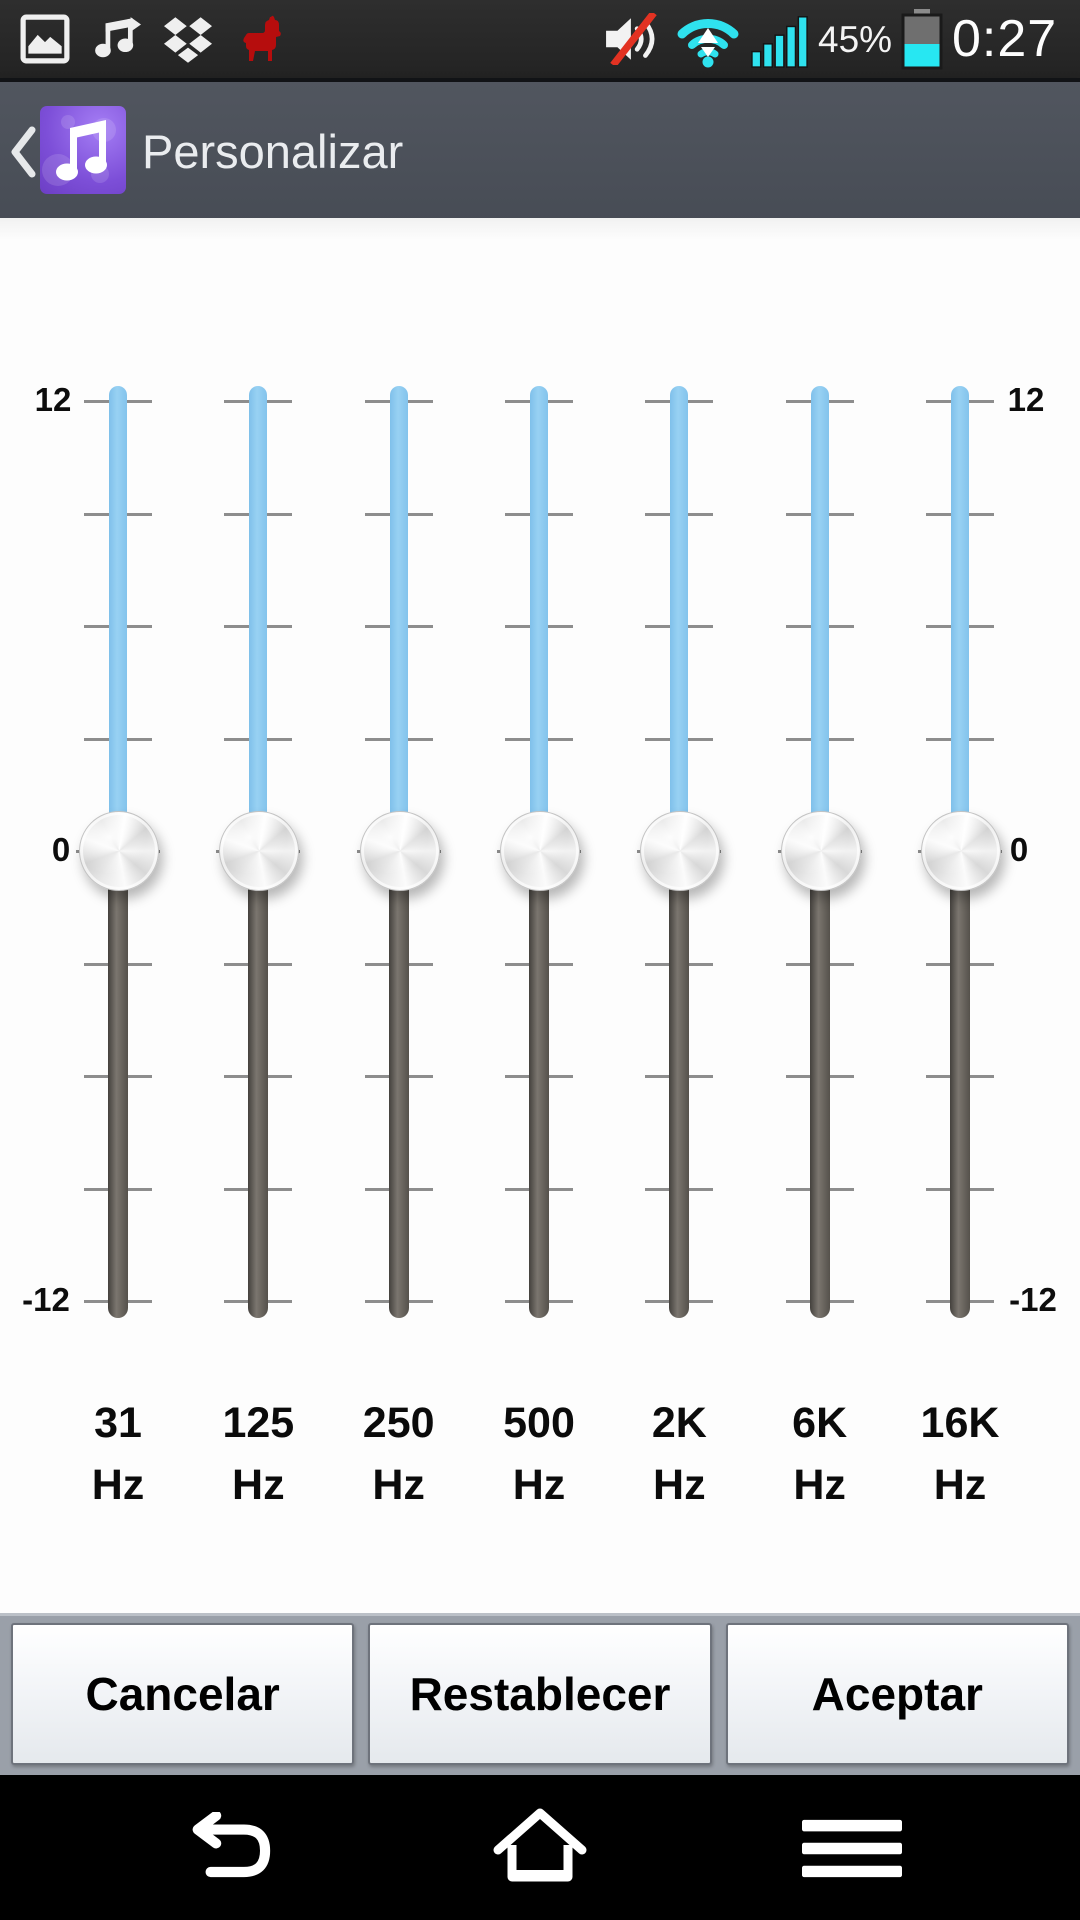 This screenshot has height=1920, width=1080. Describe the element at coordinates (679, 1423) in the screenshot. I see `band-frequency-value: 2K` at that location.